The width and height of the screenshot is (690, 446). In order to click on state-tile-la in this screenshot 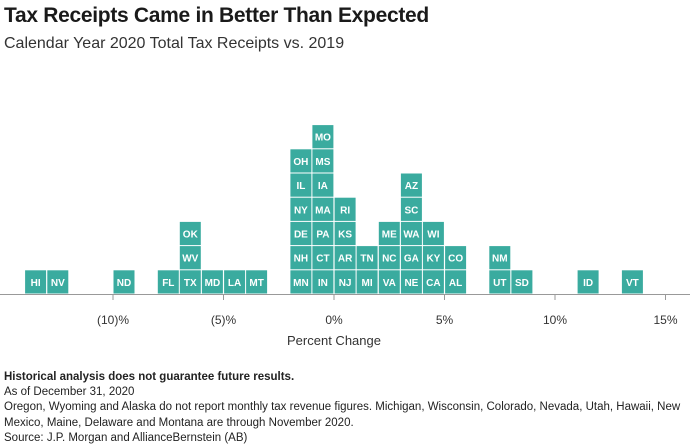, I will do `click(235, 282)`.